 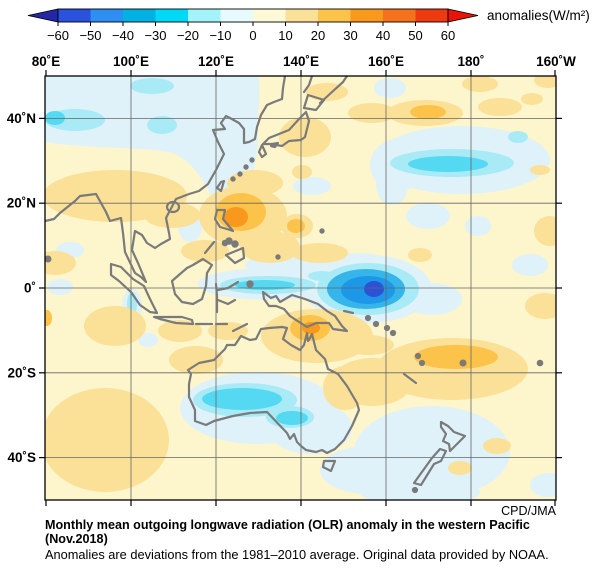 I want to click on lat-axis-label: 40˚S, so click(x=21, y=457).